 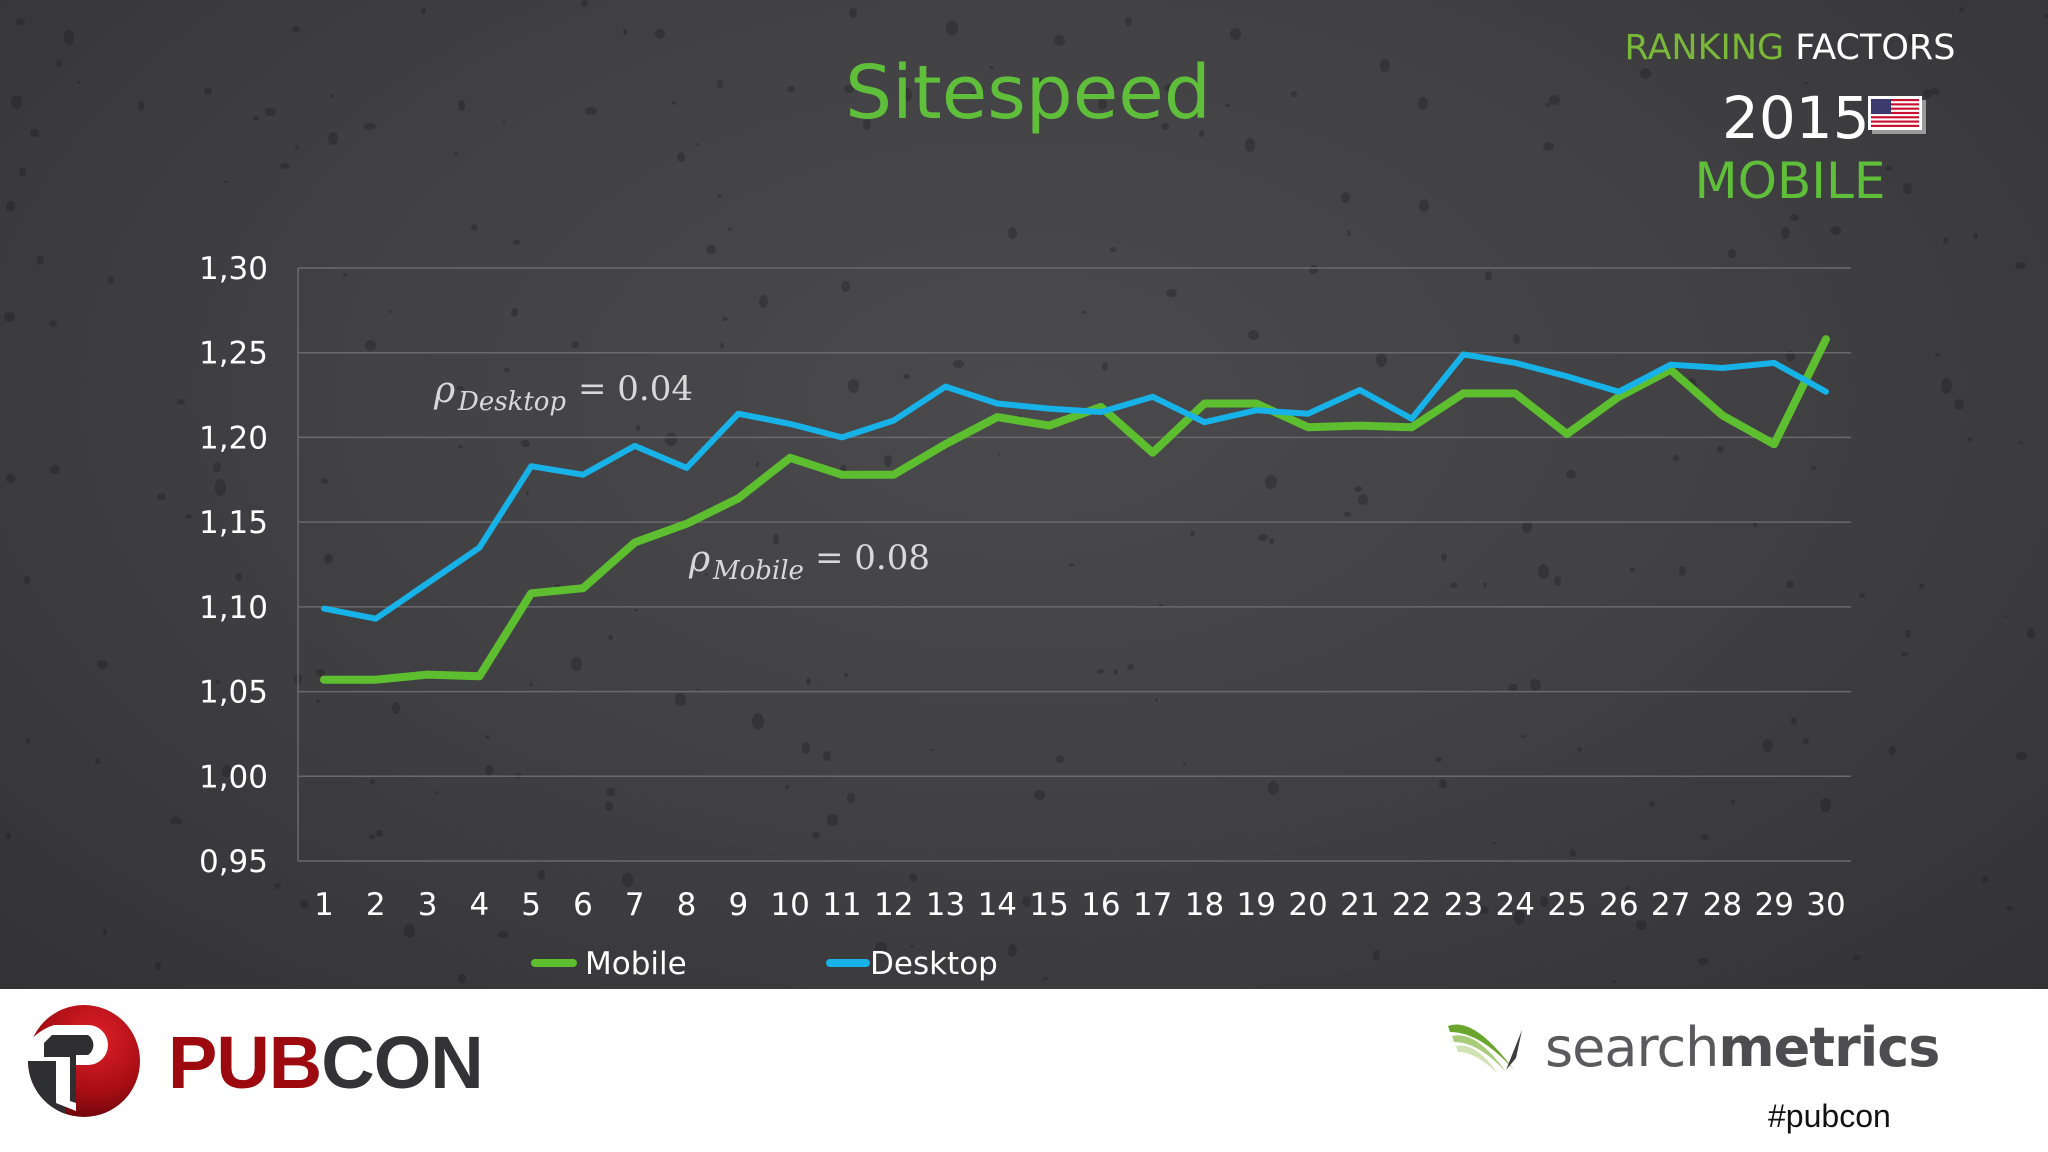 What do you see at coordinates (326, 1062) in the screenshot?
I see `pubcon-wordmark: PUBCON` at bounding box center [326, 1062].